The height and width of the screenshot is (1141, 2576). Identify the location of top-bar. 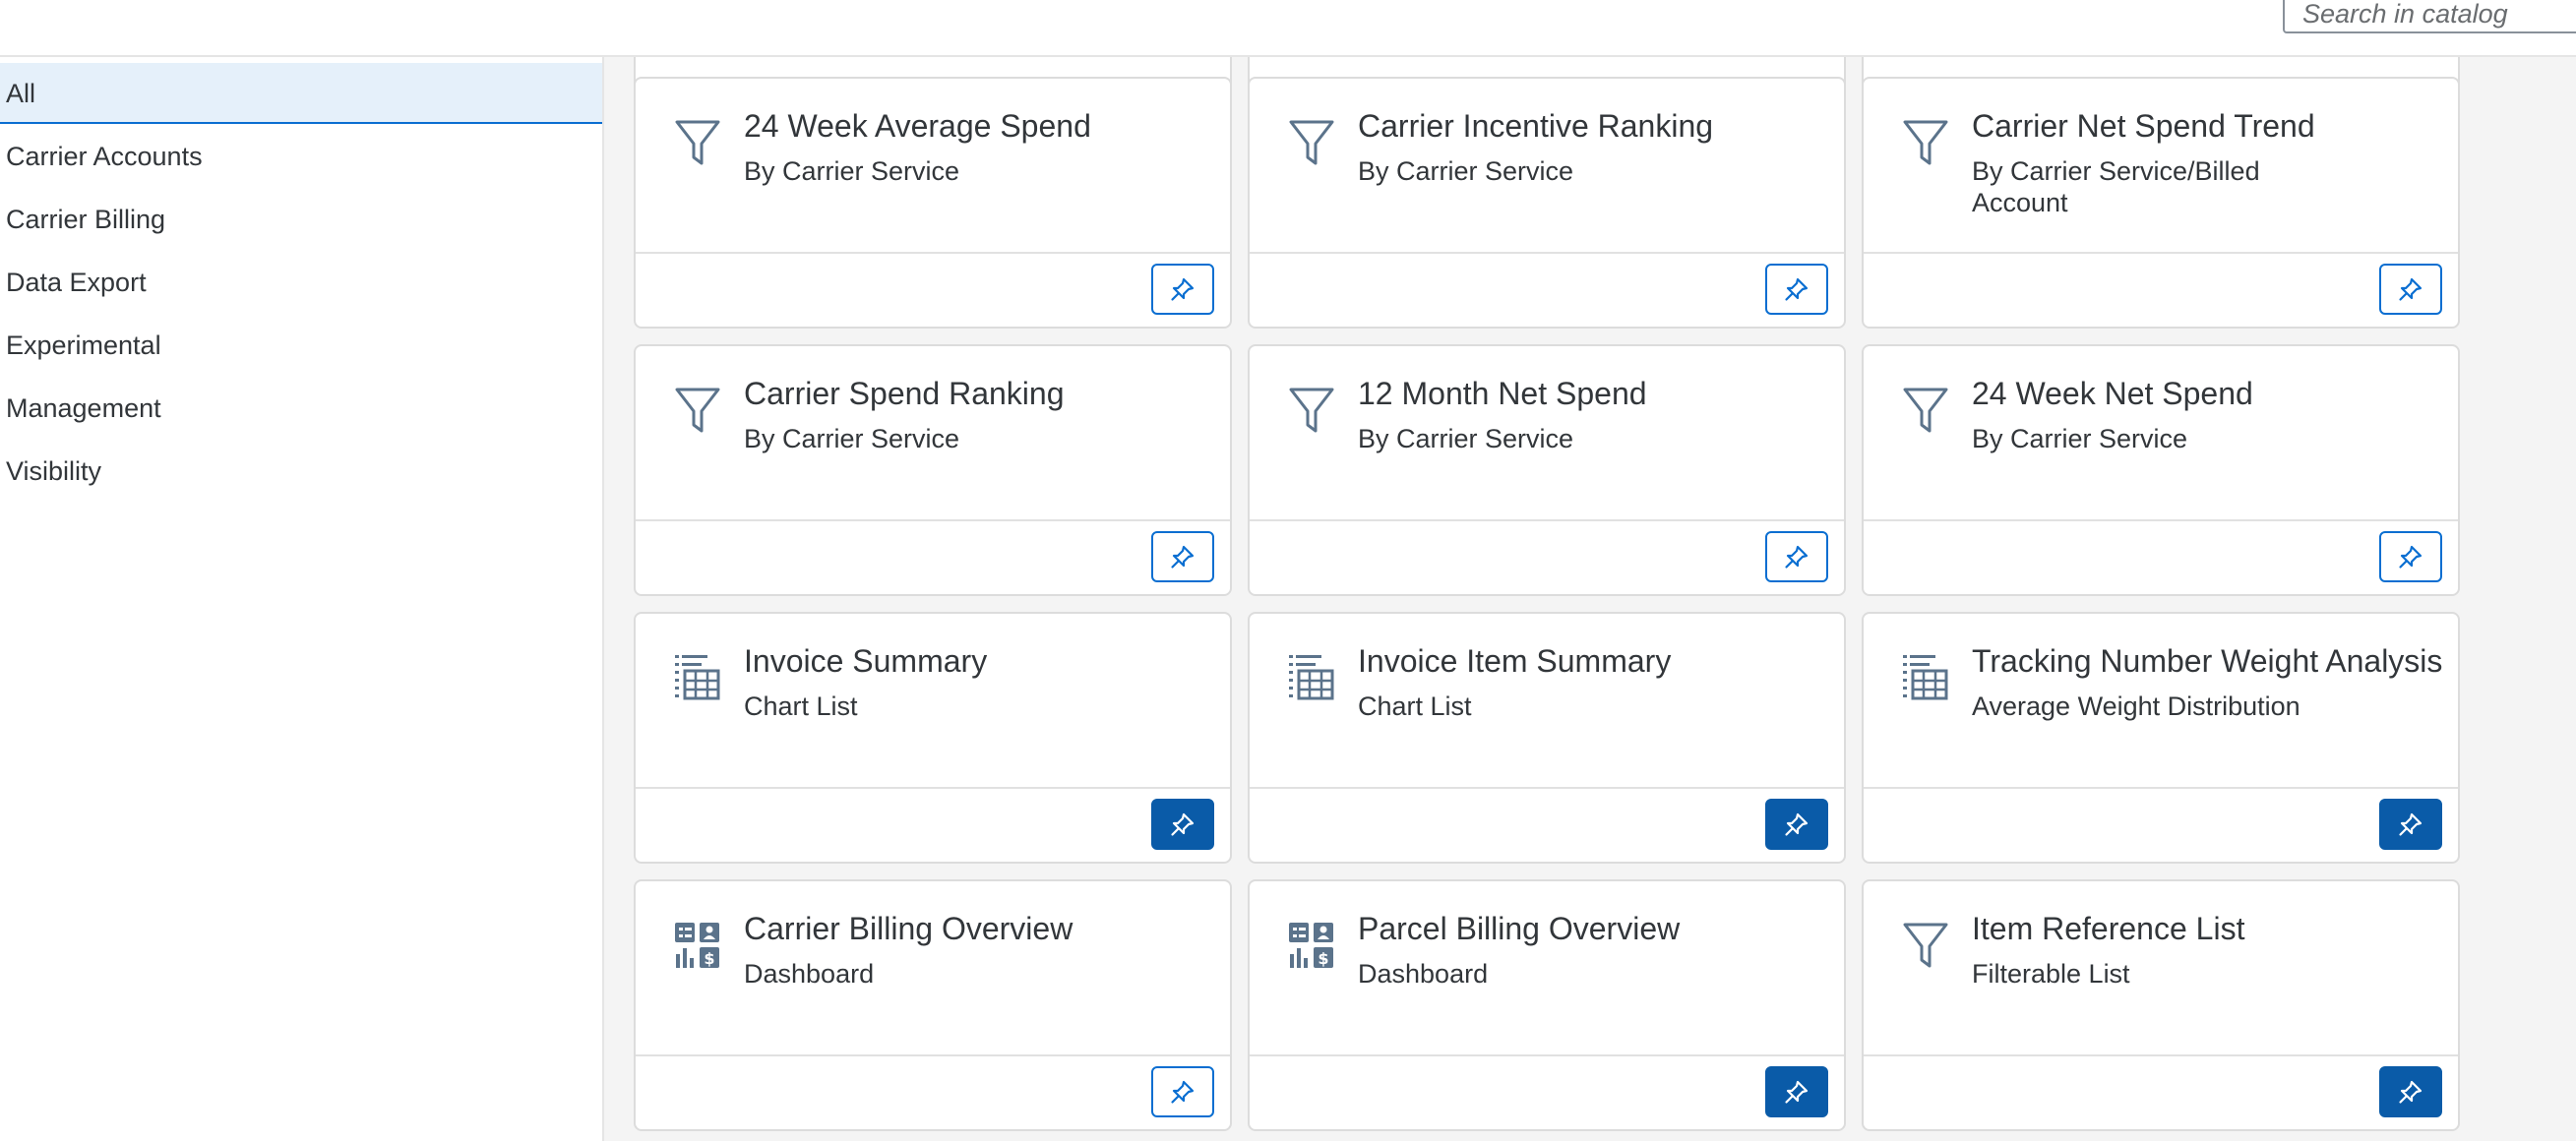
(1288, 29).